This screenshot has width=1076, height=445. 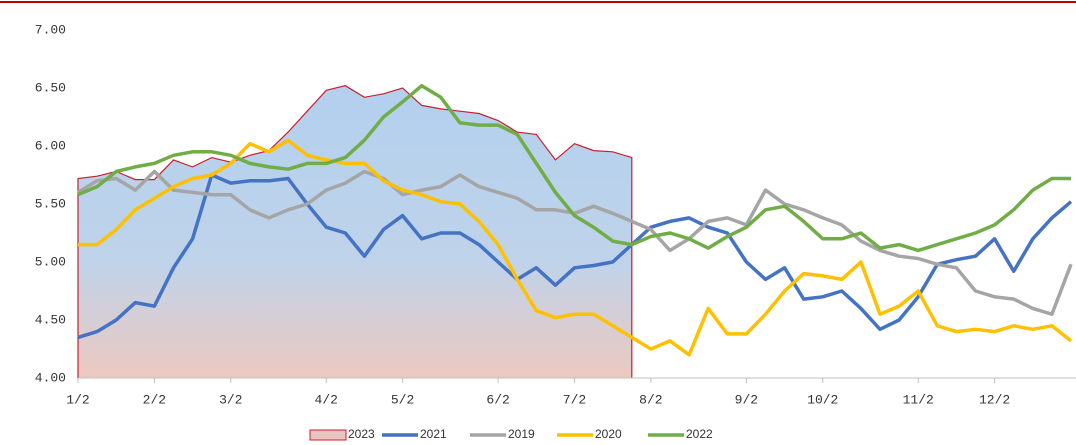 What do you see at coordinates (650, 399) in the screenshot?
I see `x-tick-label: 8/2` at bounding box center [650, 399].